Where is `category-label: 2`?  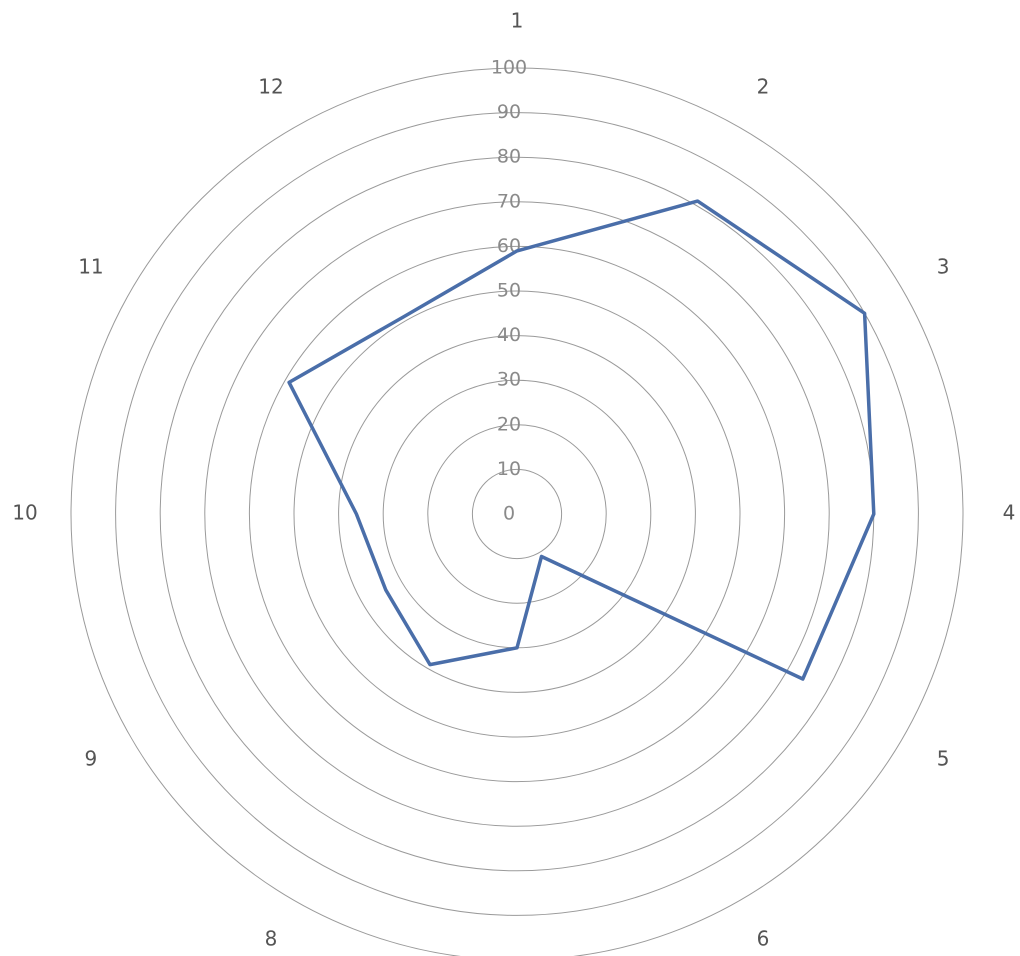 category-label: 2 is located at coordinates (763, 86).